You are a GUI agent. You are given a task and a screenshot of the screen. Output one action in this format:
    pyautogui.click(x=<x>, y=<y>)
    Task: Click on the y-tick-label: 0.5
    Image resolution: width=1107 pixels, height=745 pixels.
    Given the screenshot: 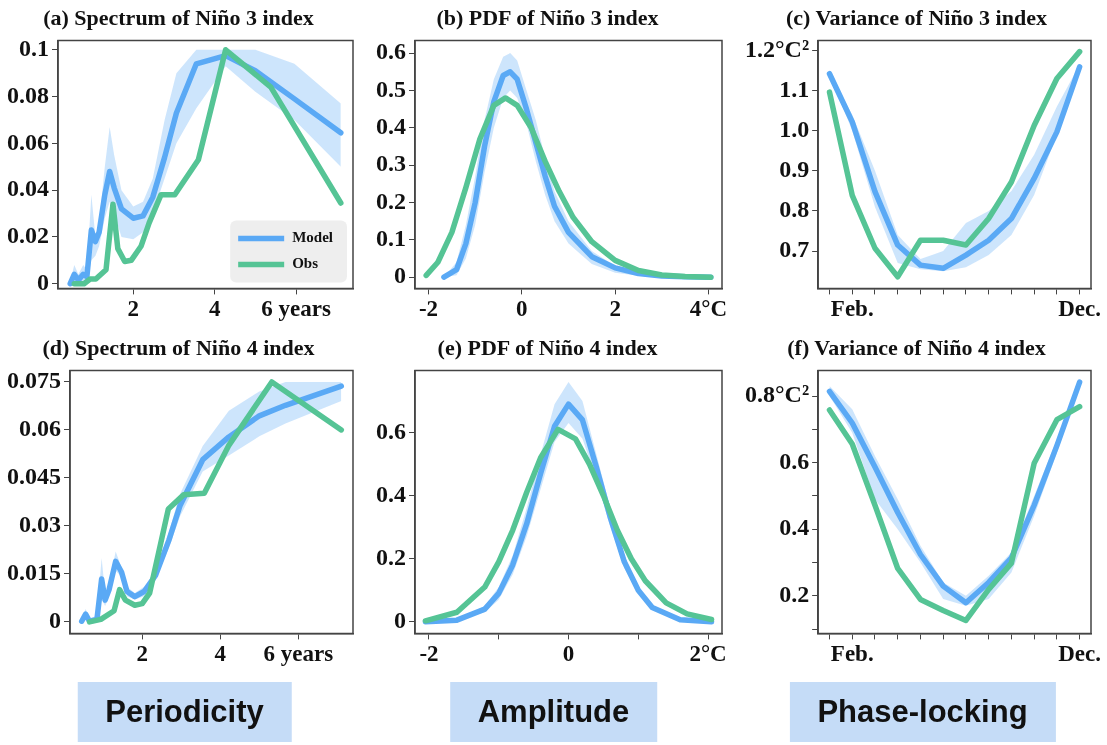 What is the action you would take?
    pyautogui.click(x=391, y=88)
    